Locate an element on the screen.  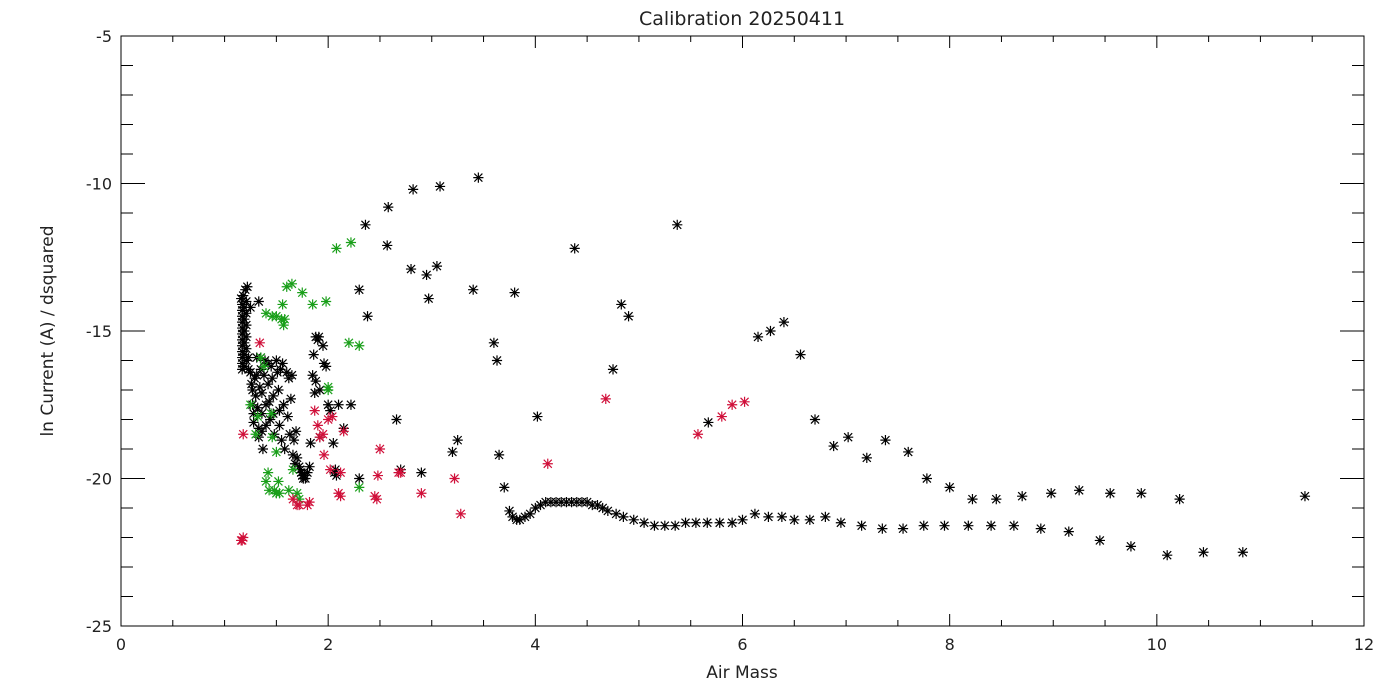
x-axis-label: Air Mass is located at coordinates (742, 673).